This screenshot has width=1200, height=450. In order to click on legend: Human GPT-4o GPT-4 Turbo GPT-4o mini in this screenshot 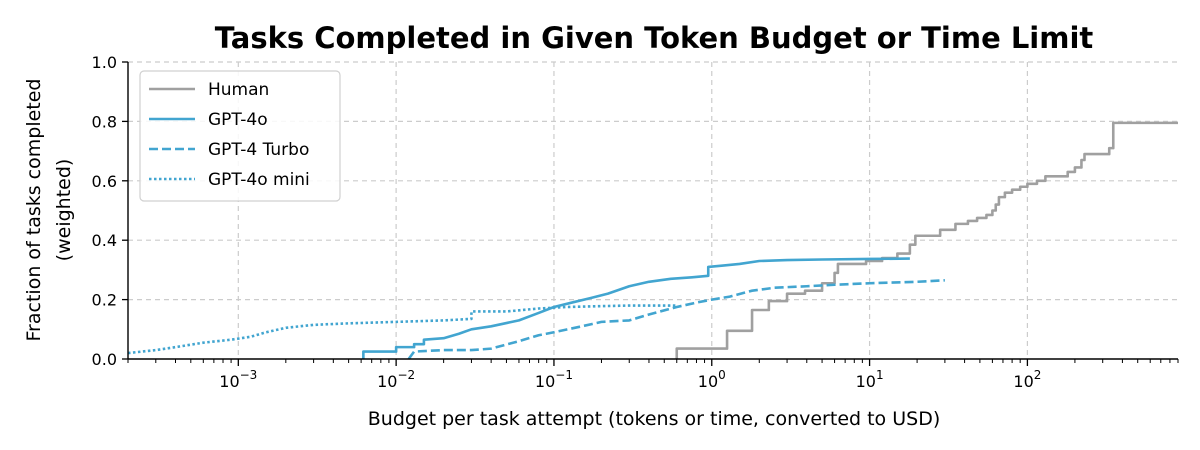, I will do `click(240, 136)`.